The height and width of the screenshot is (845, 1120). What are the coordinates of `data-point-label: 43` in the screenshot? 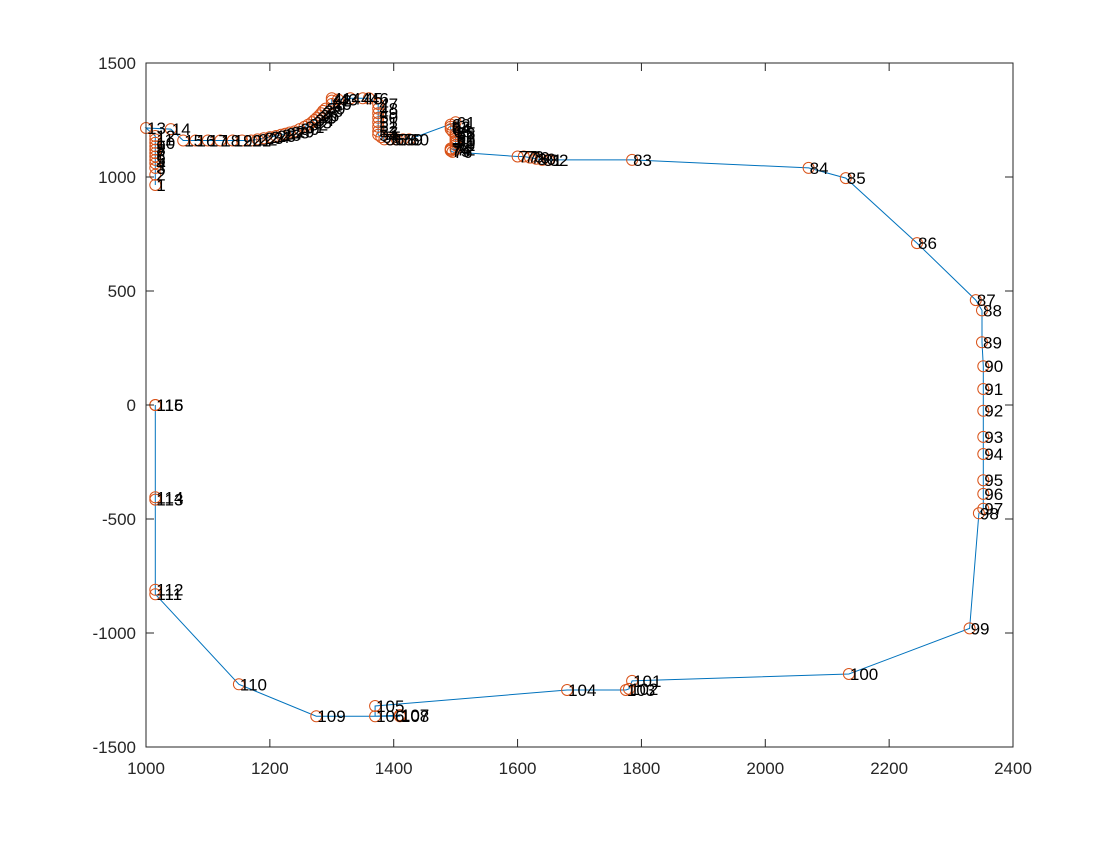 It's located at (348, 100).